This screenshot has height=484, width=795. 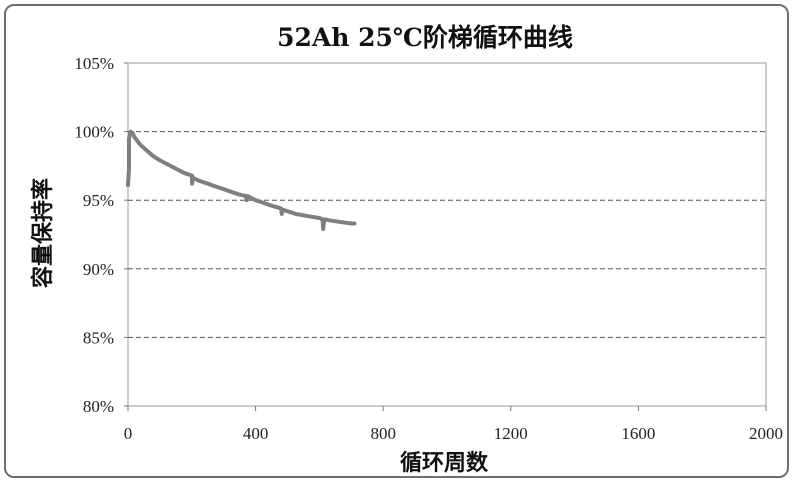 I want to click on y-axis-label: 容量保持率, so click(x=43, y=233).